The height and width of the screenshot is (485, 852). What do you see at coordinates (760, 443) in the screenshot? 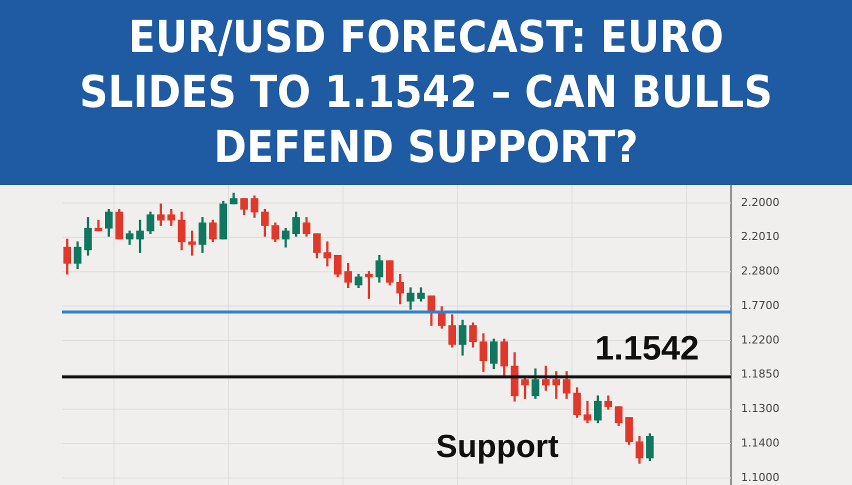
I see `text: 1.1400` at bounding box center [760, 443].